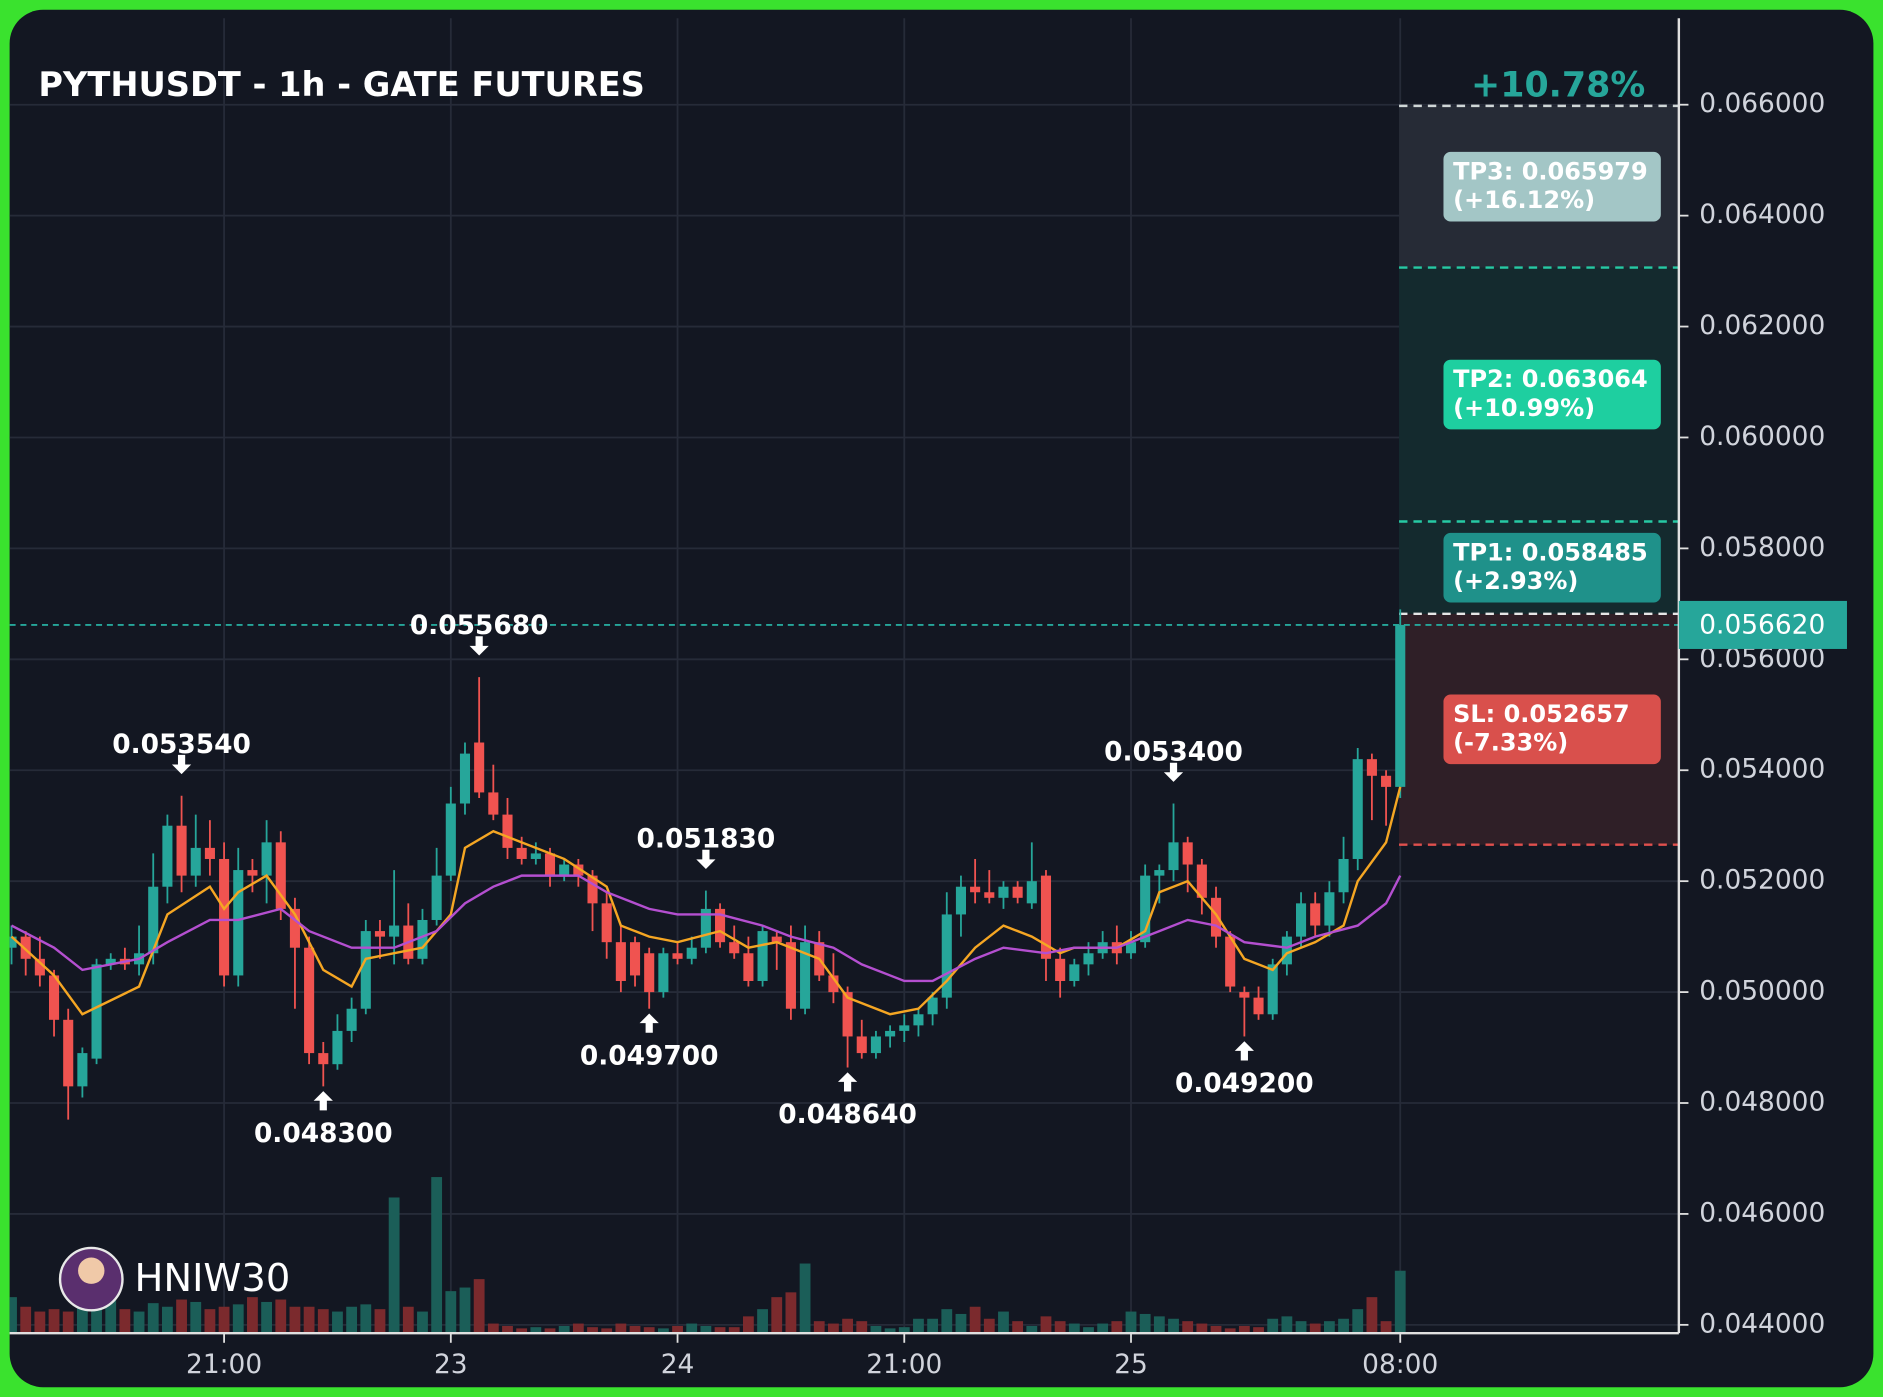  What do you see at coordinates (479, 625) in the screenshot?
I see `annotation-label: 0.055680` at bounding box center [479, 625].